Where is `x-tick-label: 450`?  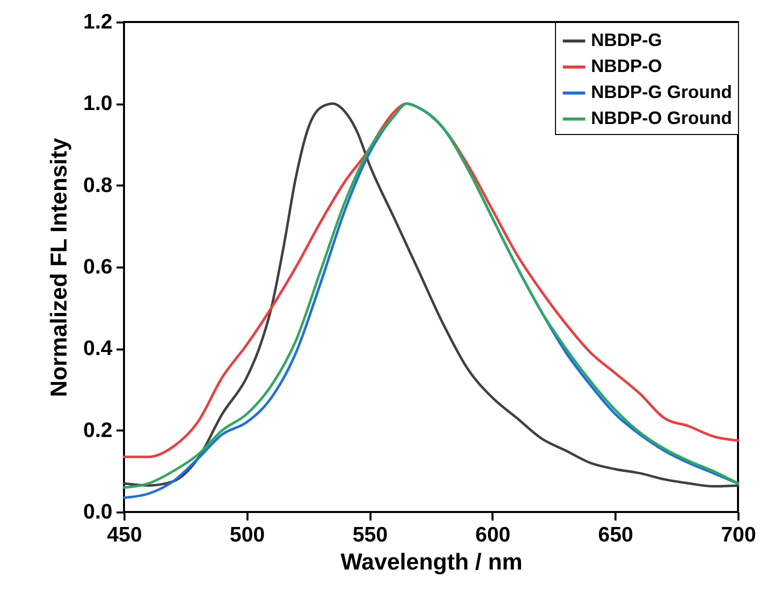
x-tick-label: 450 is located at coordinates (124, 535).